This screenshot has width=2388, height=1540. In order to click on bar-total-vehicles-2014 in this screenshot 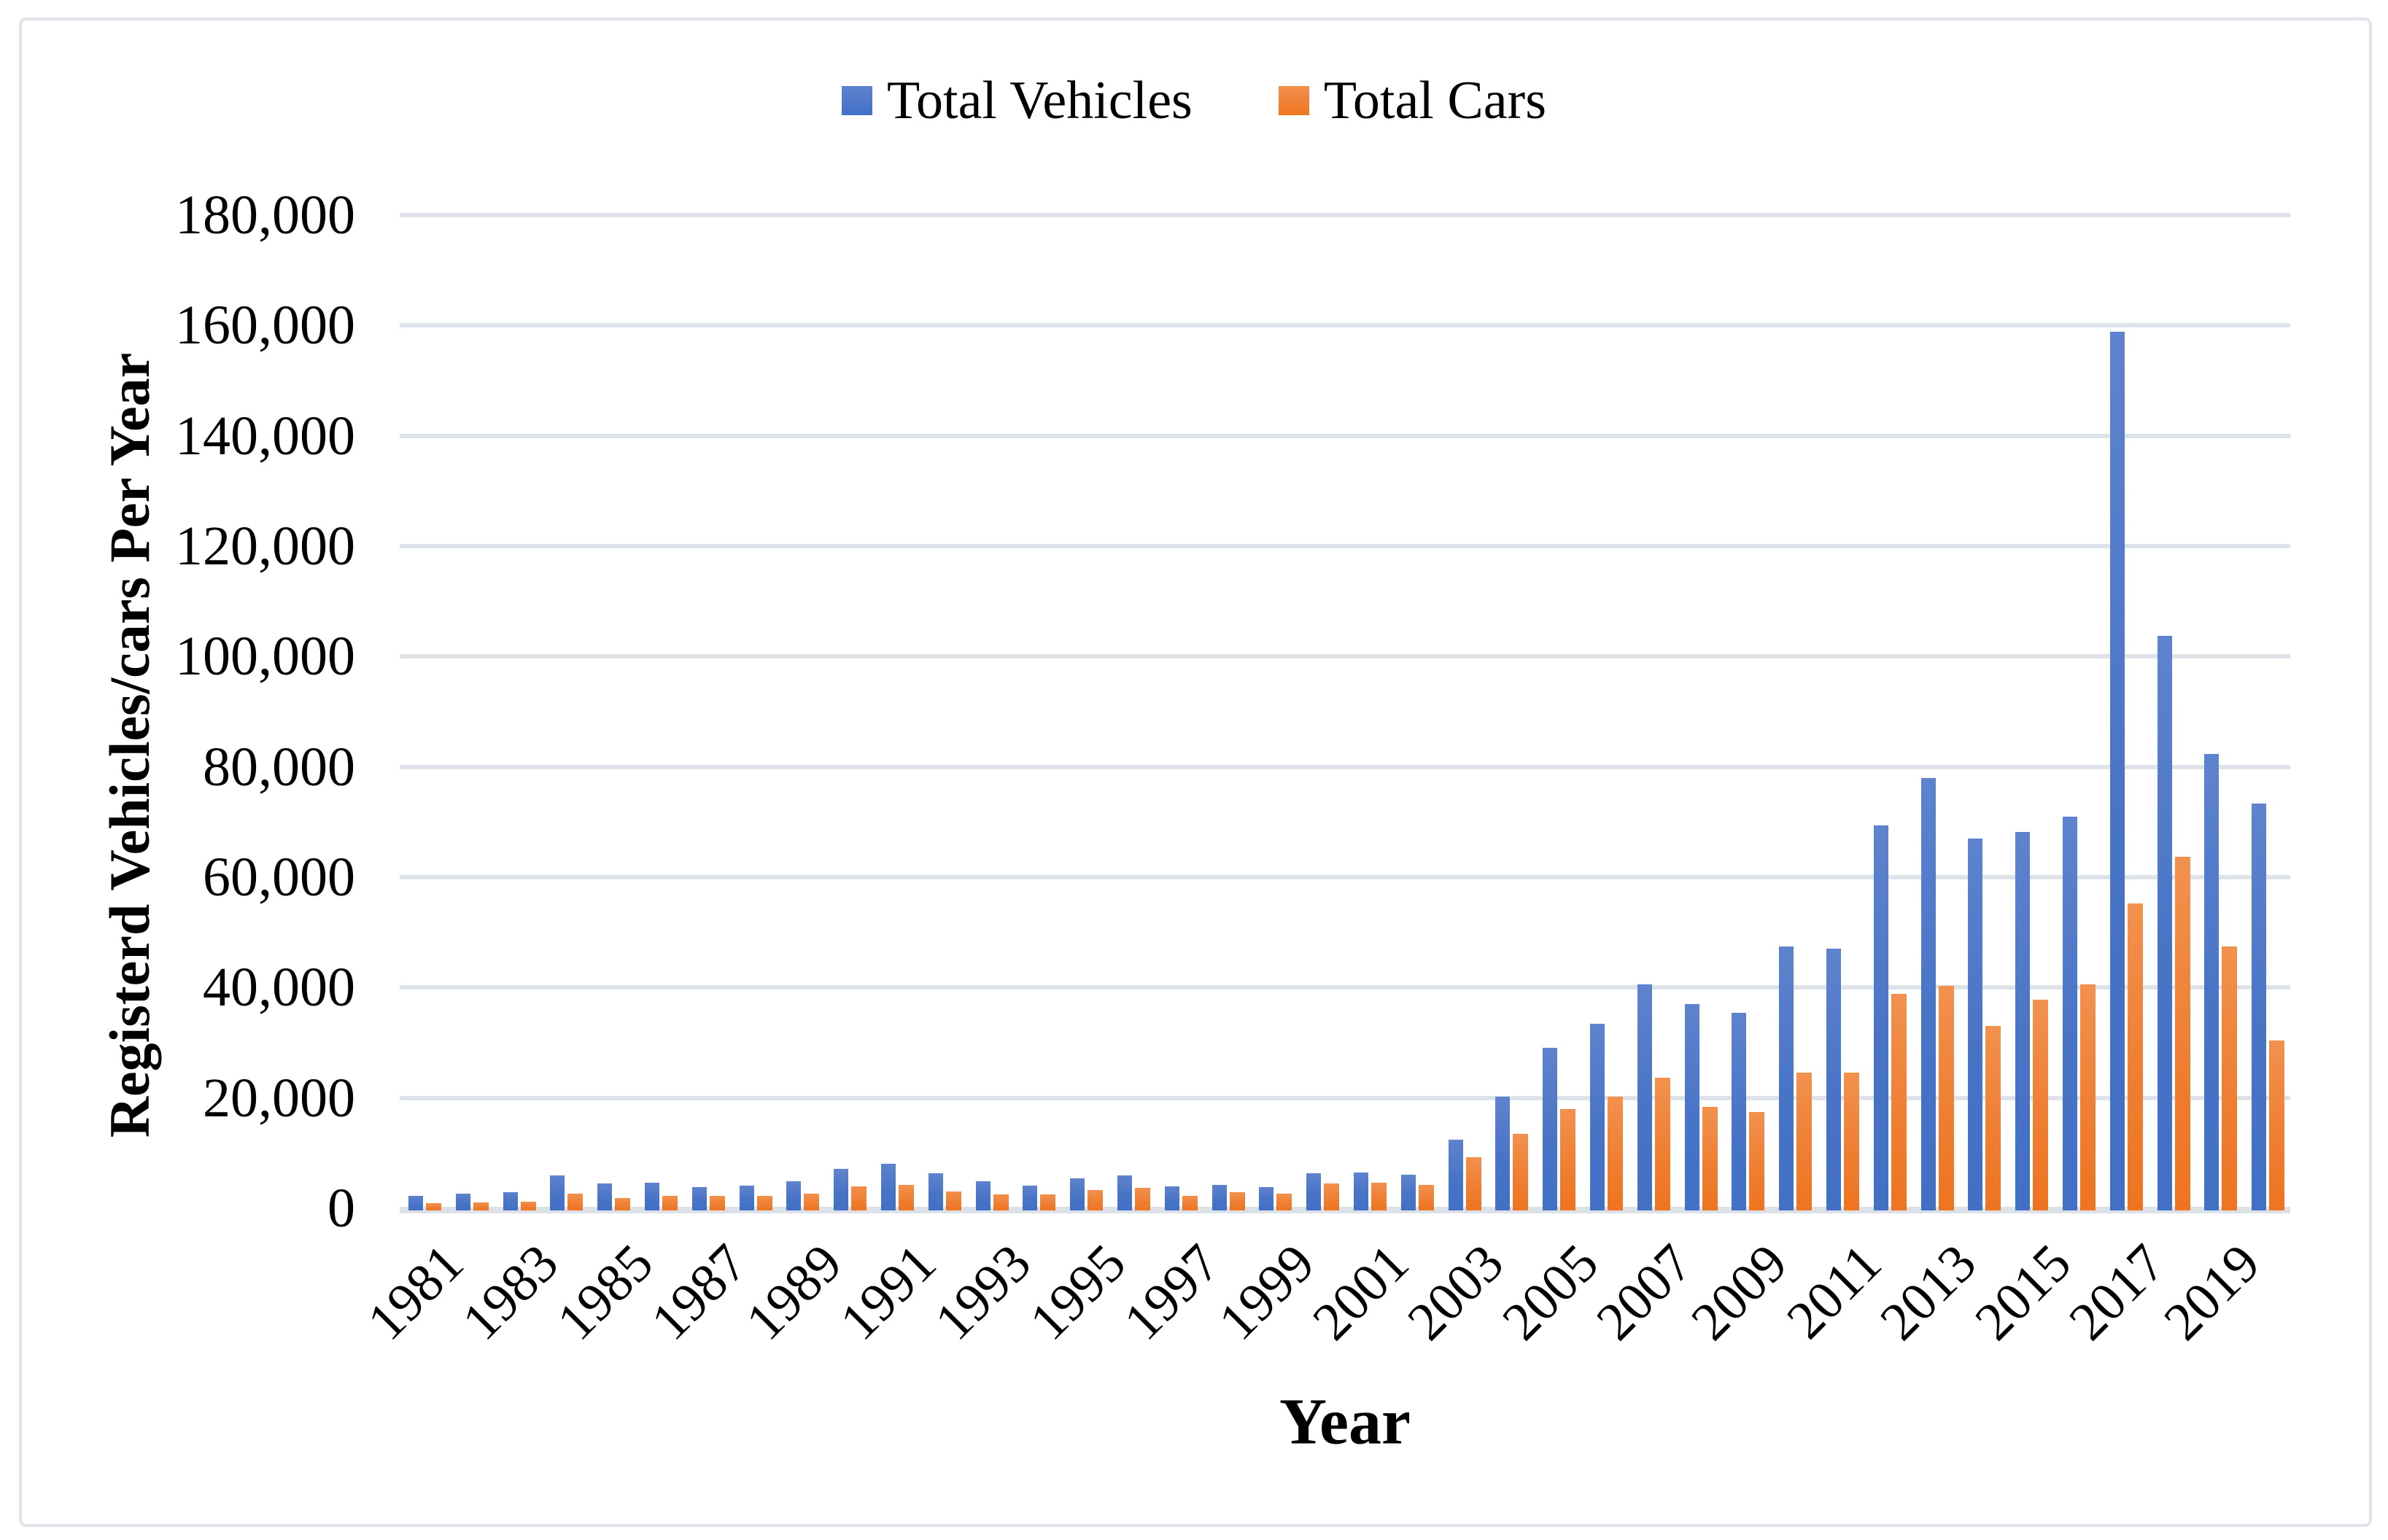, I will do `click(1975, 1024)`.